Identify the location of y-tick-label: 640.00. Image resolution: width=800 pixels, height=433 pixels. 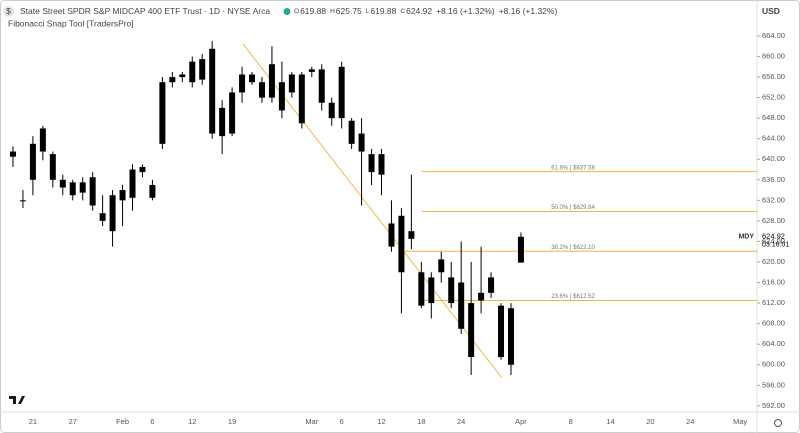
(773, 158).